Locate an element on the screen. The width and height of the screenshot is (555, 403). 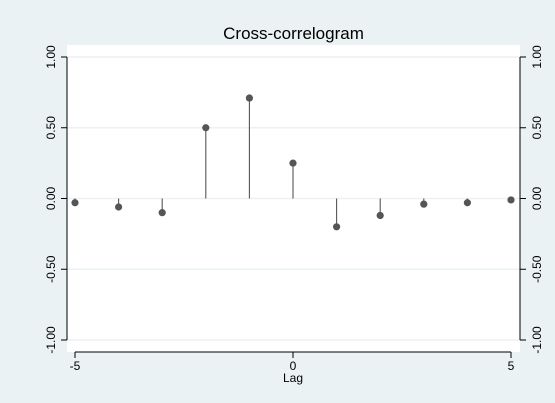
y-tick-label-right: 0.50 is located at coordinates (537, 128).